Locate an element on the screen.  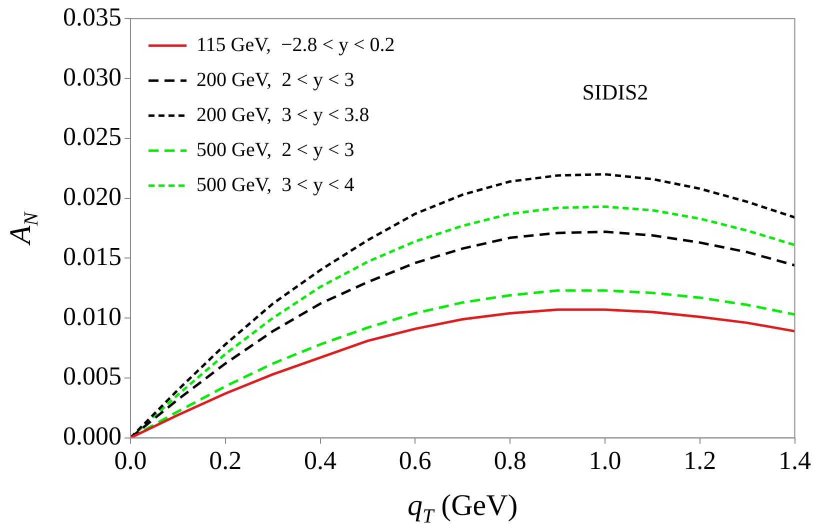
y-tick-label: 0.005 is located at coordinates (92, 376).